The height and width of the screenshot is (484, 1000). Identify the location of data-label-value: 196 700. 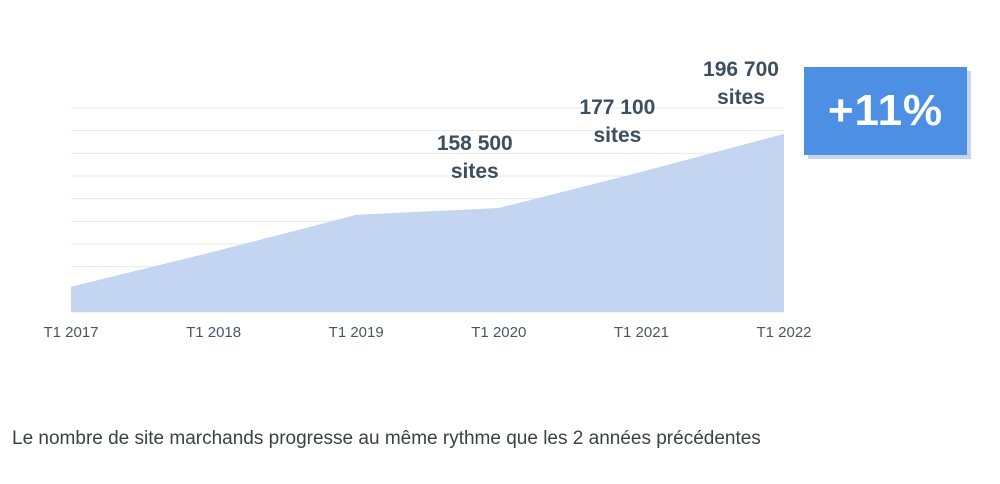
(741, 69).